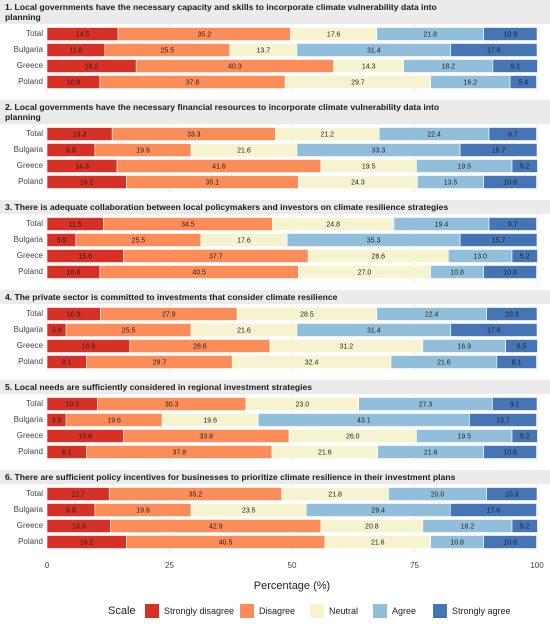 The height and width of the screenshot is (640, 550). I want to click on segment-label: 43.1, so click(364, 420).